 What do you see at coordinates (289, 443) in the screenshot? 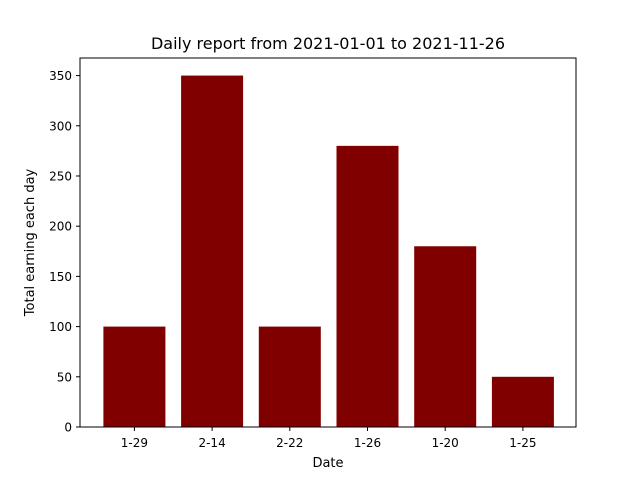
I see `x-tick-label: 2-22` at bounding box center [289, 443].